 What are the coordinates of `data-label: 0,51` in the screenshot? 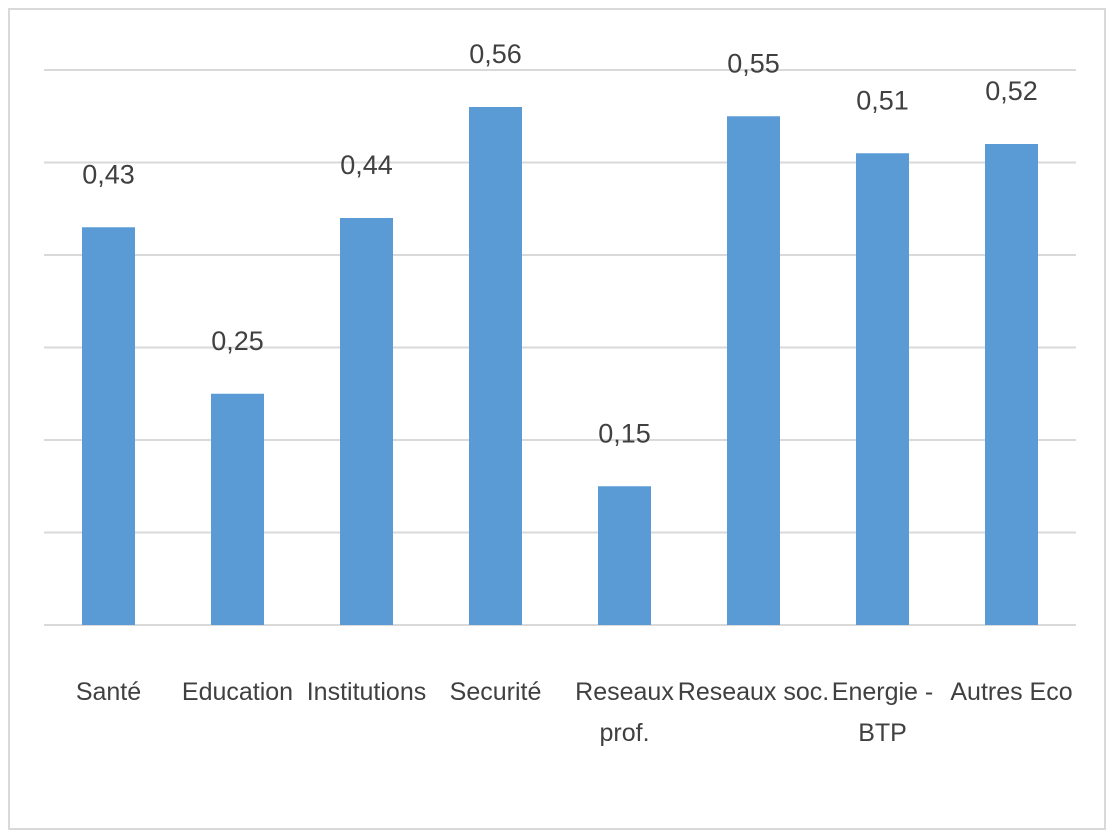 It's located at (882, 100).